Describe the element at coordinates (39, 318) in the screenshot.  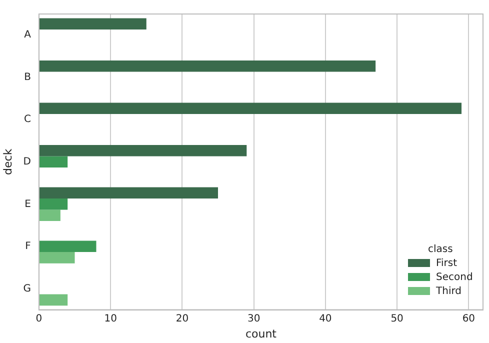
I see `x-tick-label: 0` at that location.